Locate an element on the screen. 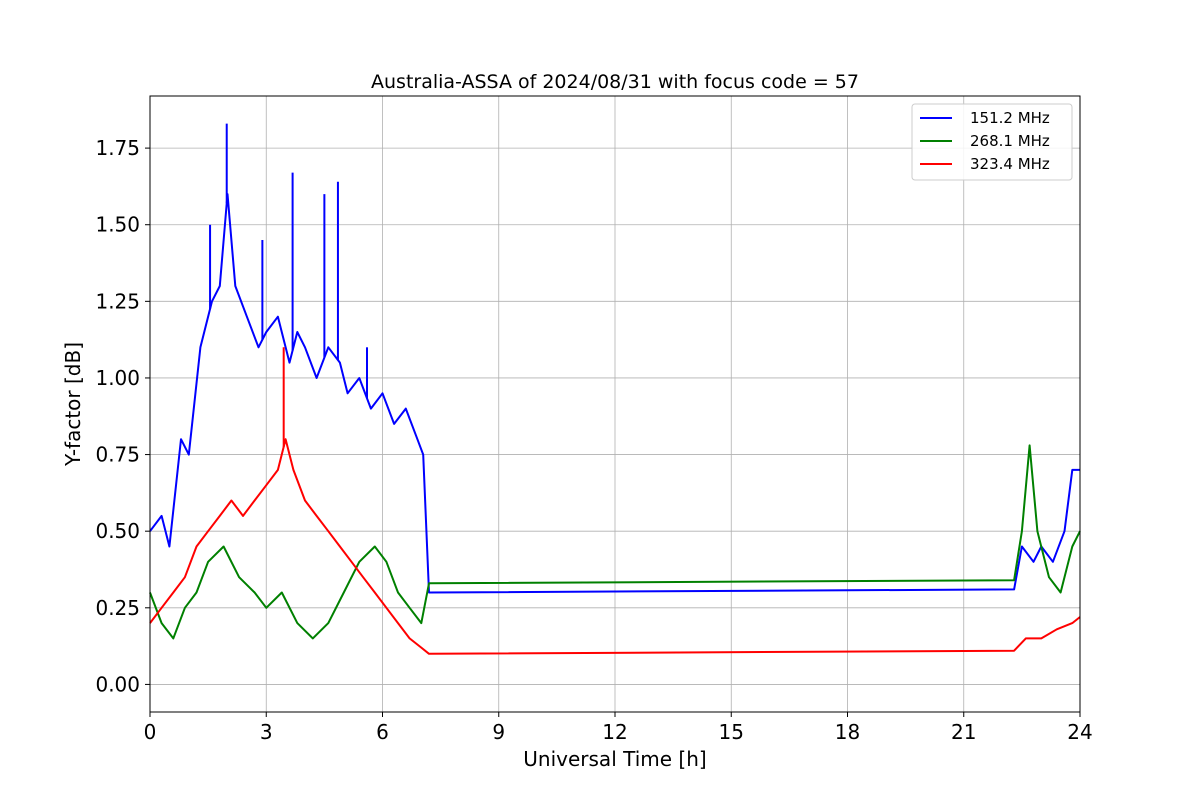  legend-label: 323.4 MHz is located at coordinates (1010, 164).